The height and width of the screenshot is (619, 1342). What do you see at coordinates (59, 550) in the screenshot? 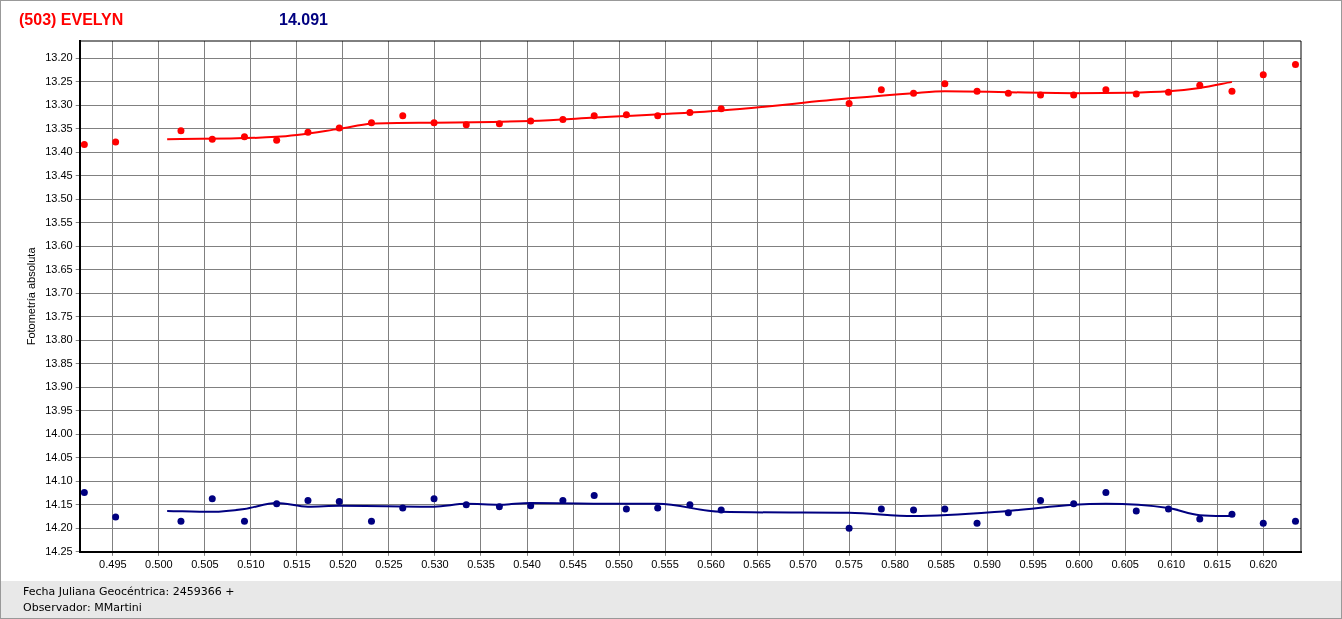
I see `y-tick-label: 14.25` at bounding box center [59, 550].